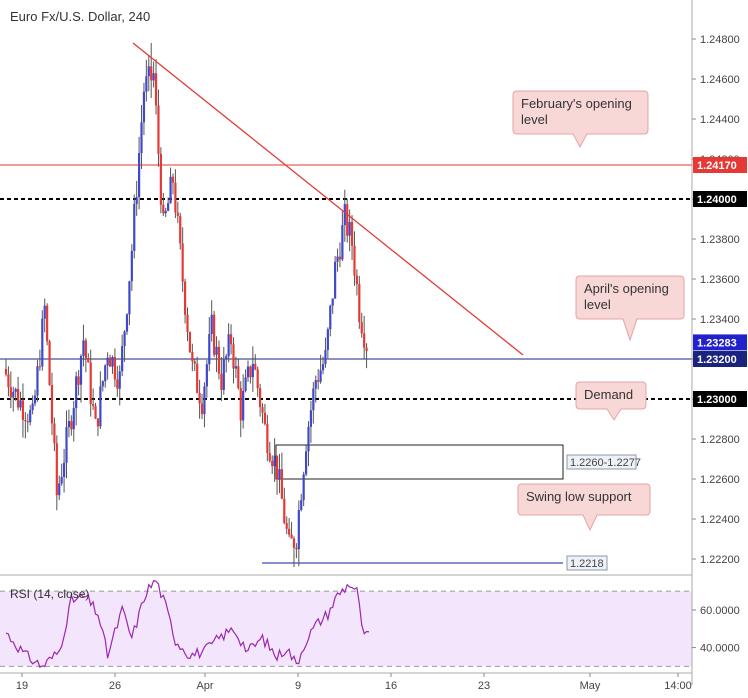  I want to click on time-tick-label: 16, so click(391, 686).